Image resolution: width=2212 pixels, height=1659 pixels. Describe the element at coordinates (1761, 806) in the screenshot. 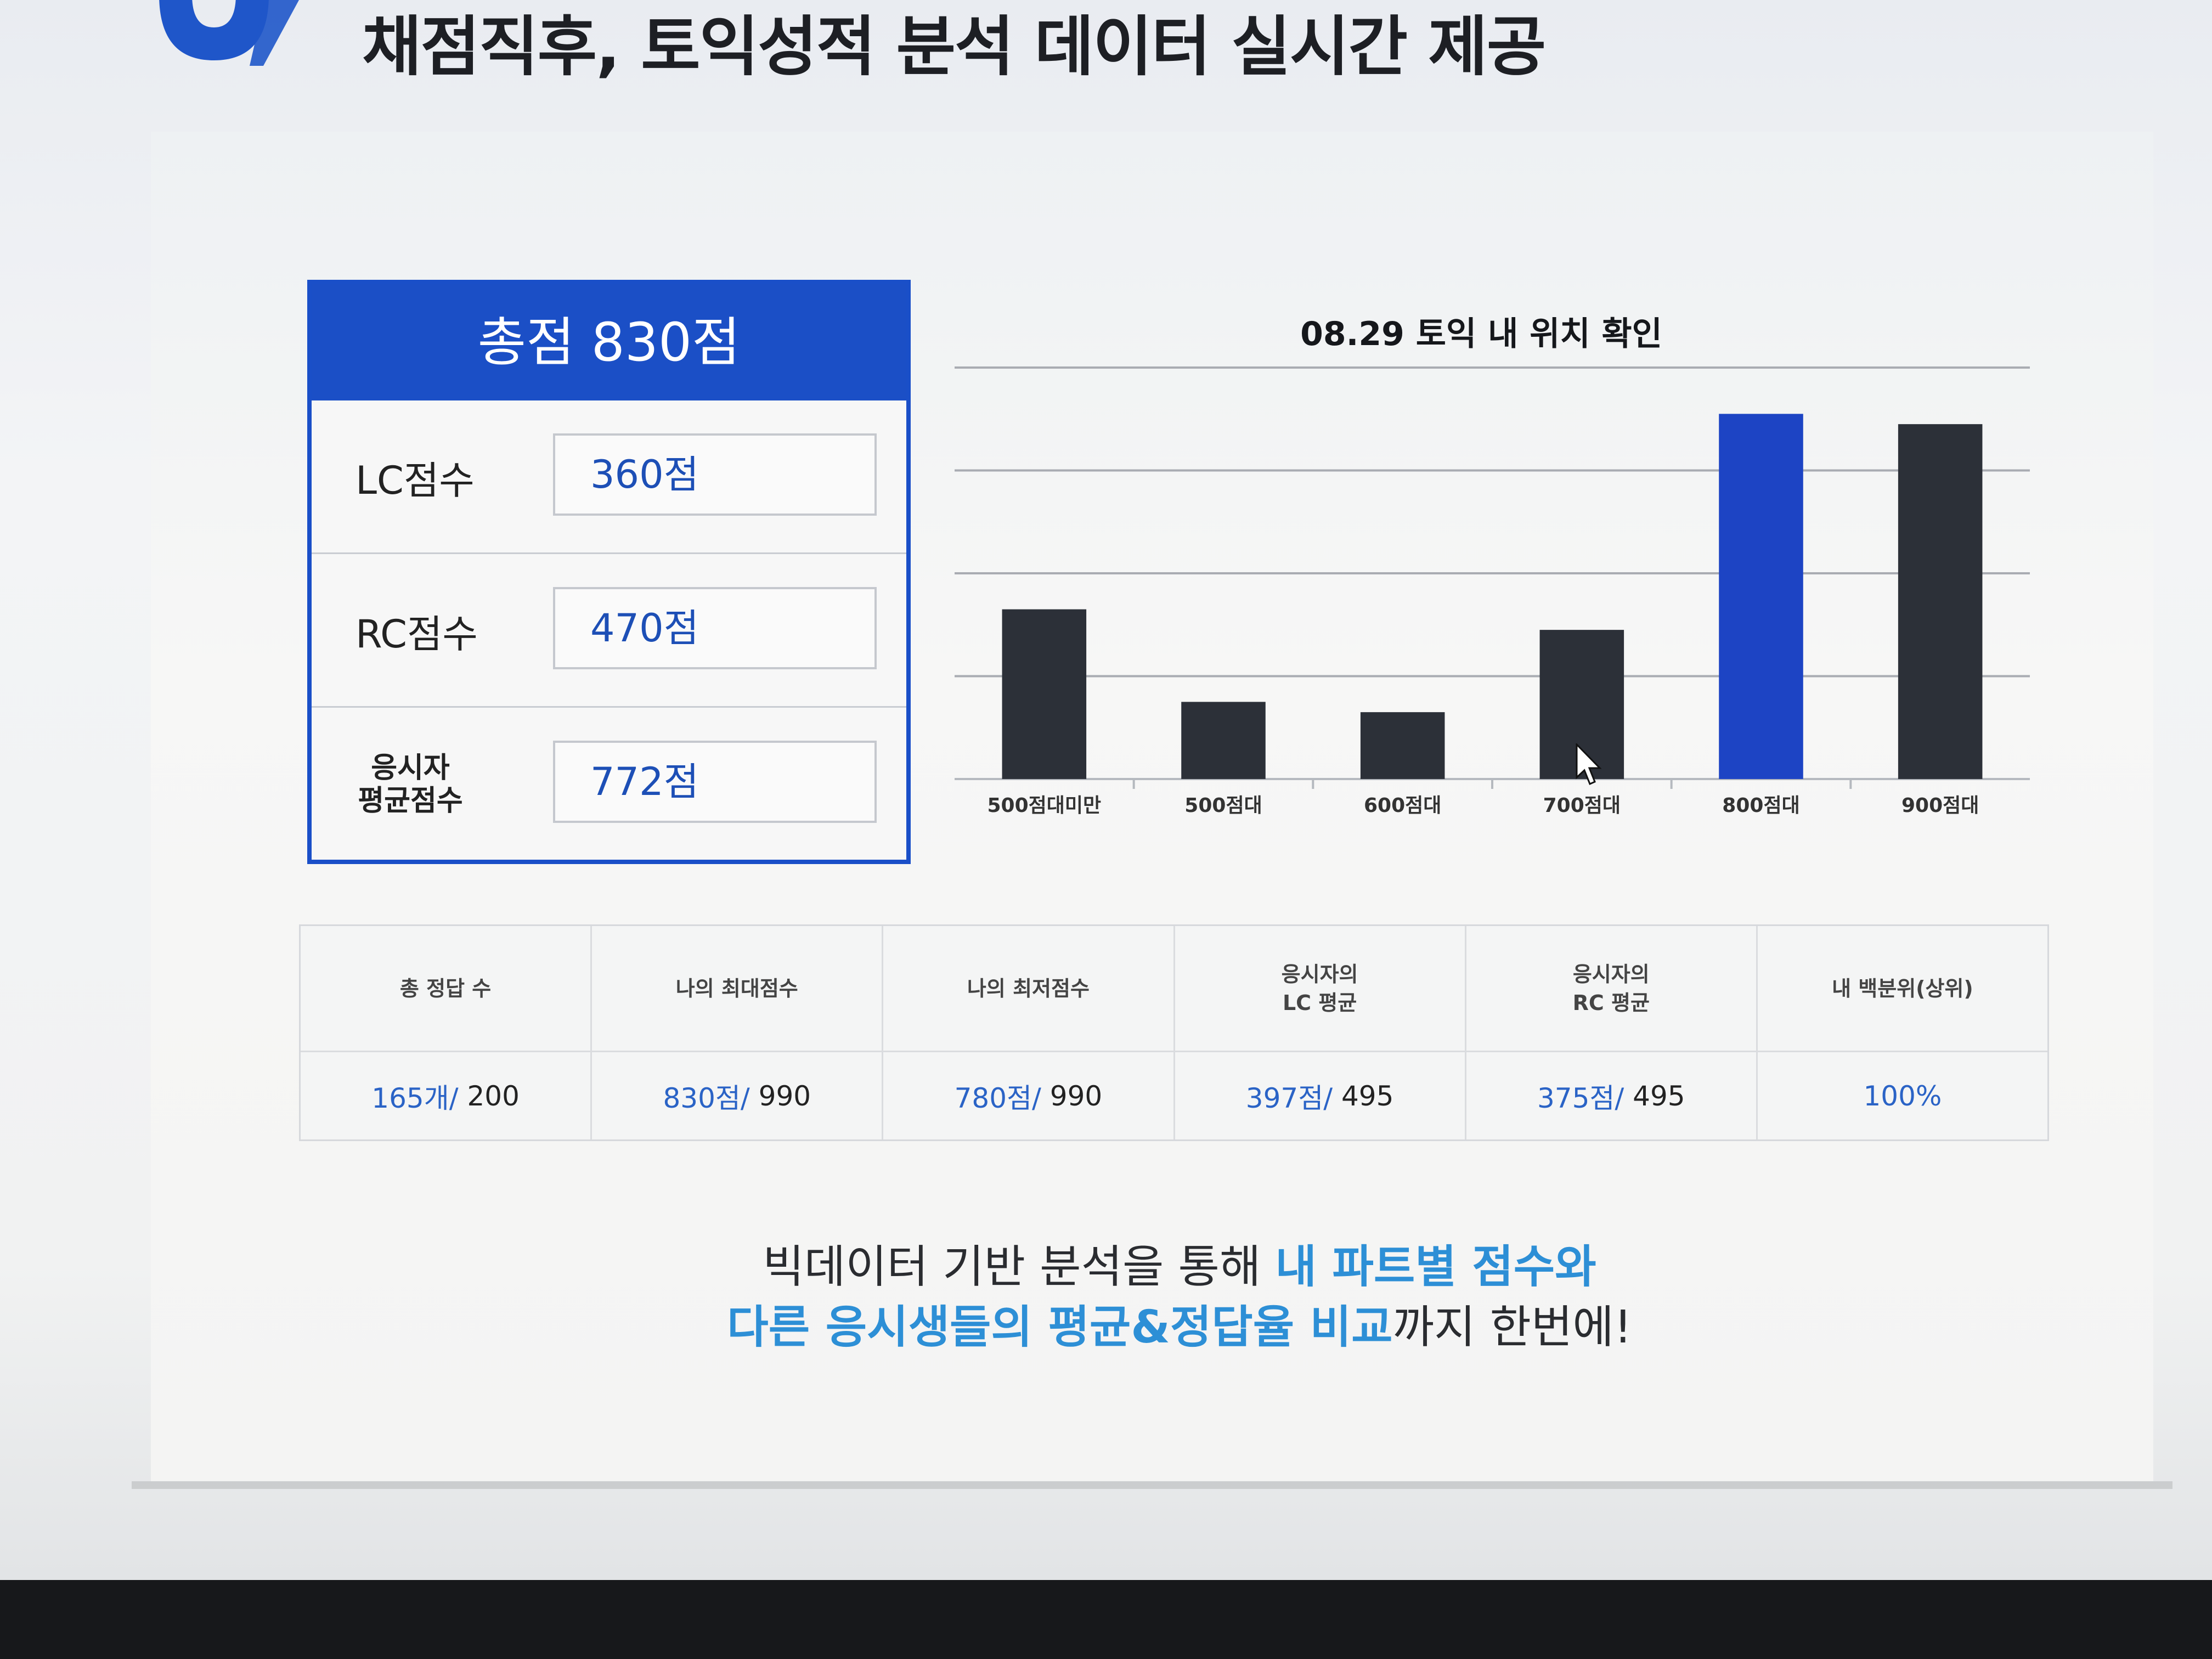

I see `x-tick-label: 800점대` at that location.